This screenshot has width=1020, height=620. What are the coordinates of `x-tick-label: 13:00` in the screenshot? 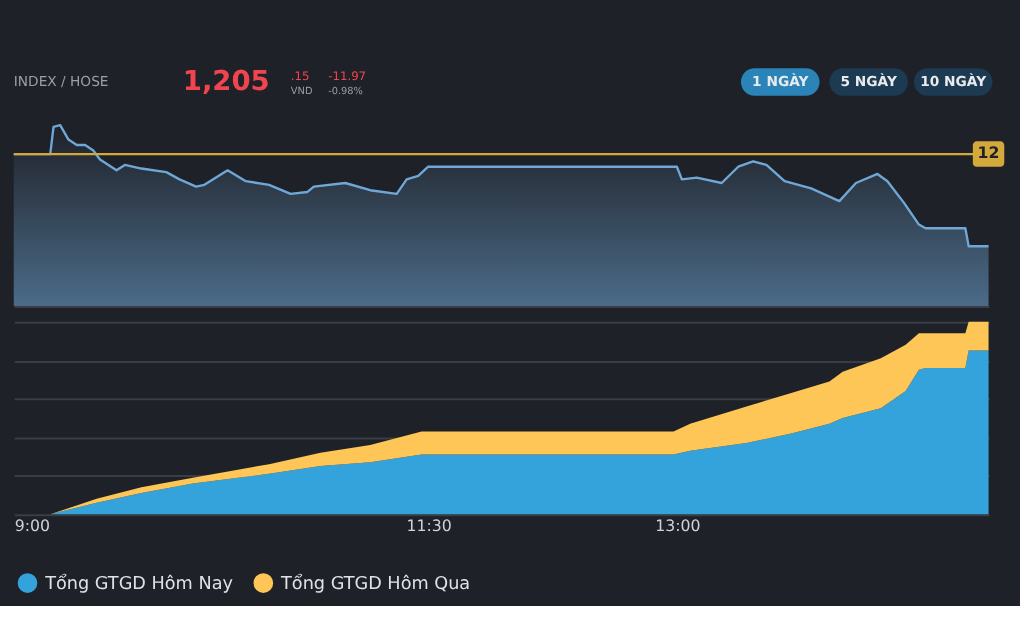 It's located at (678, 525).